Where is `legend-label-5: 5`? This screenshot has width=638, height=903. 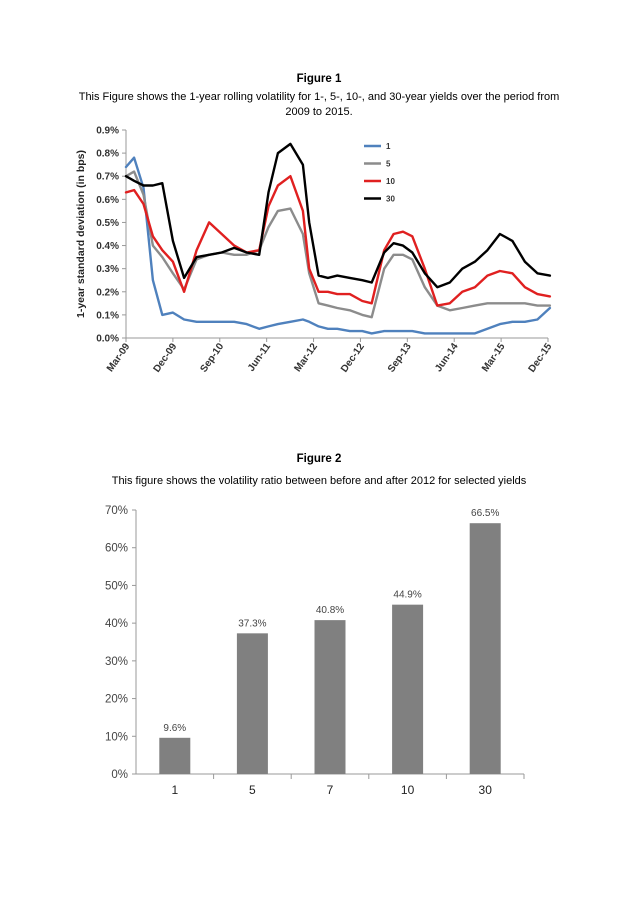
legend-label-5: 5 is located at coordinates (388, 164).